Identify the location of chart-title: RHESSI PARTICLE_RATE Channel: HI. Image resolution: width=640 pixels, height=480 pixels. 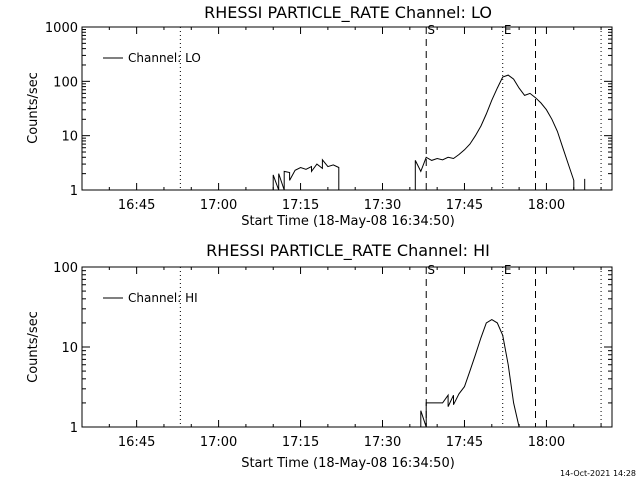
(348, 251).